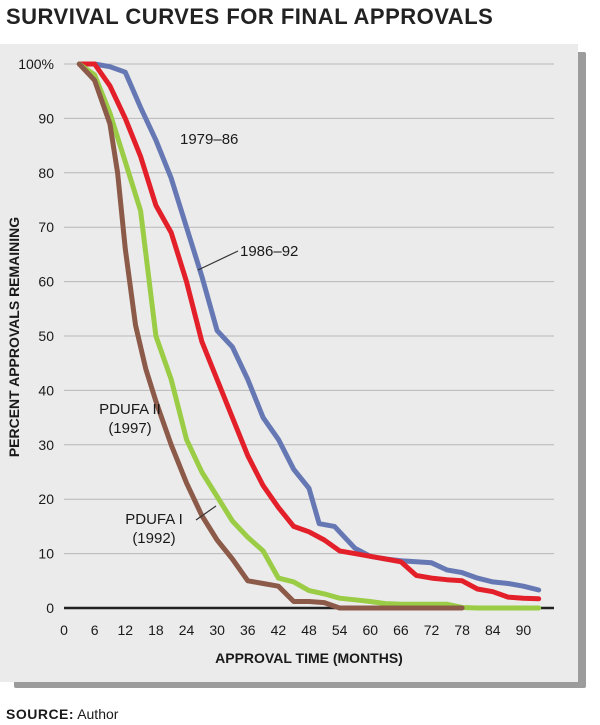 This screenshot has height=725, width=600. Describe the element at coordinates (46, 227) in the screenshot. I see `y-tick-label: 70` at that location.